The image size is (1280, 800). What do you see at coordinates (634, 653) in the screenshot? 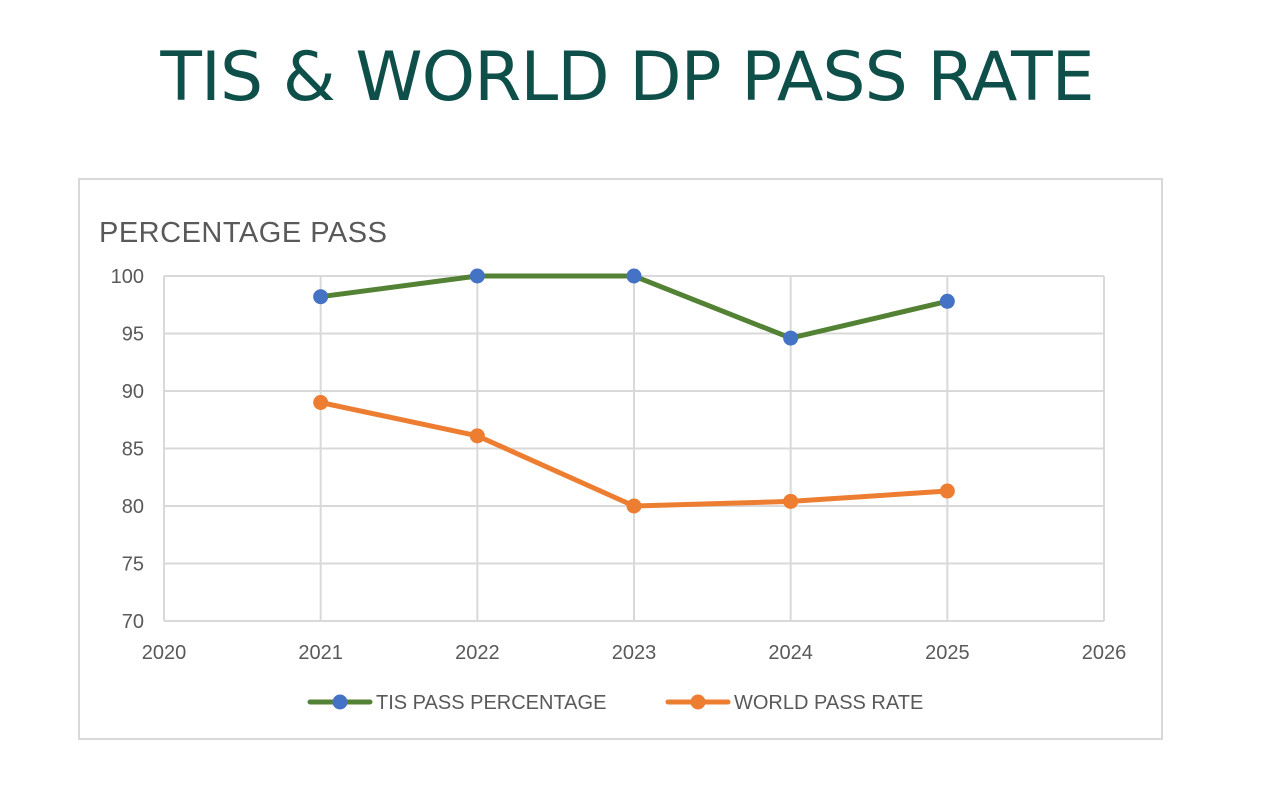
I see `x-tick-label: 2023` at bounding box center [634, 653].